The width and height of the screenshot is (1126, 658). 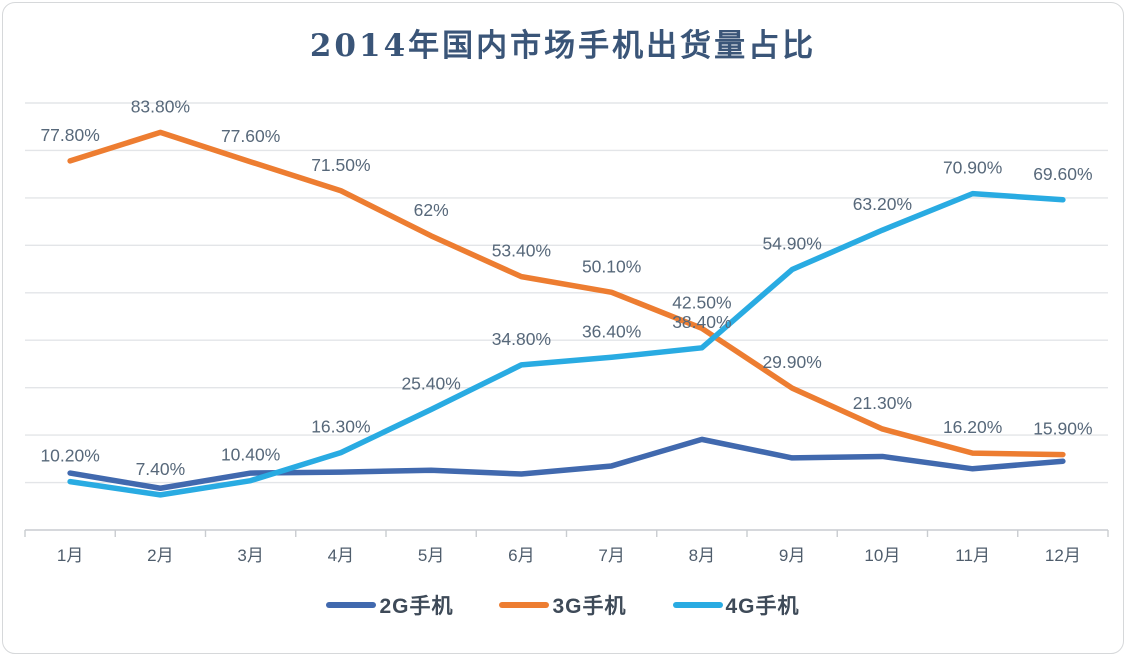 I want to click on x-axis-label: 11月, so click(x=972, y=555).